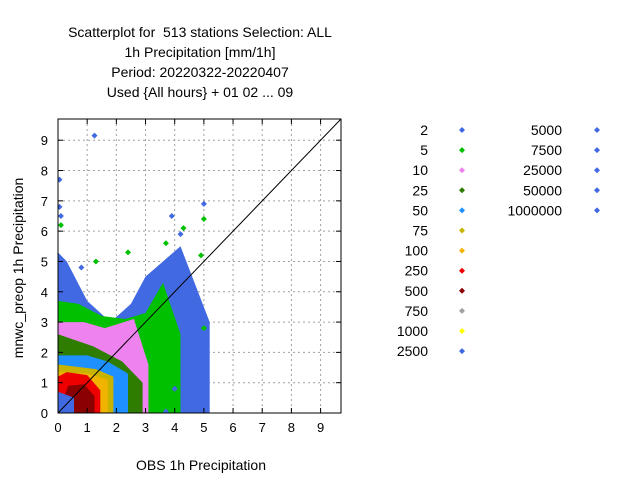  What do you see at coordinates (424, 150) in the screenshot?
I see `legend-label: 5` at bounding box center [424, 150].